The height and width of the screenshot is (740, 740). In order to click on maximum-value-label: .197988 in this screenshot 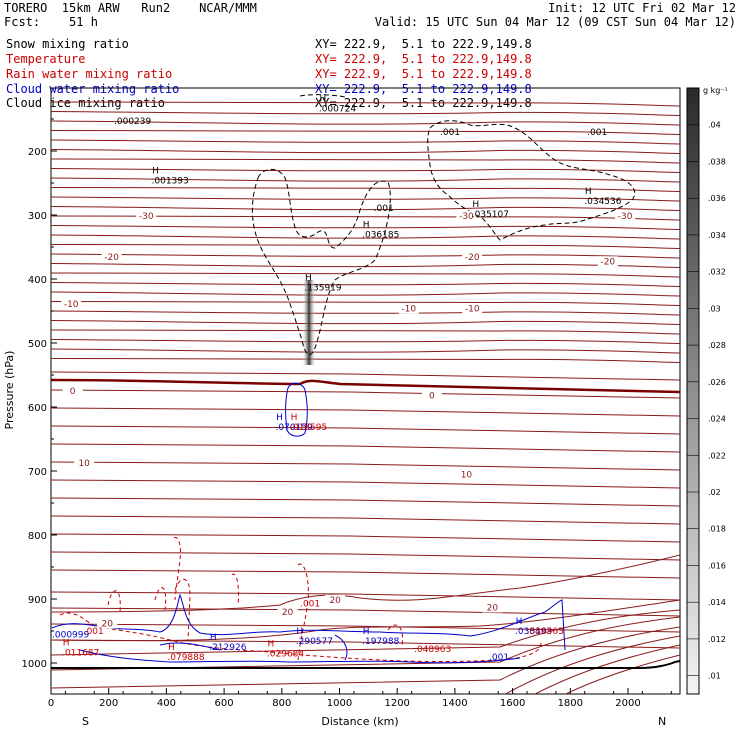, I will do `click(380, 642)`.